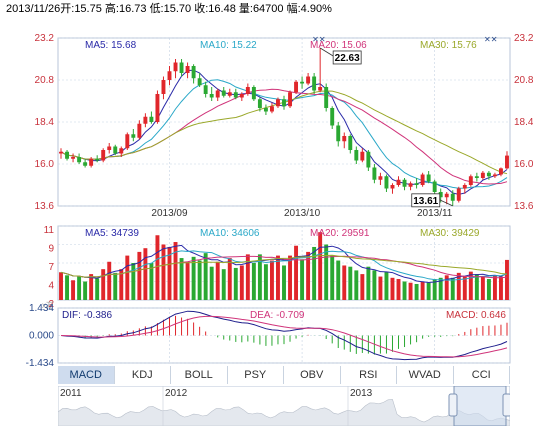 The width and height of the screenshot is (533, 430). Describe the element at coordinates (435, 213) in the screenshot. I see `date-tick: 2013/11` at that location.